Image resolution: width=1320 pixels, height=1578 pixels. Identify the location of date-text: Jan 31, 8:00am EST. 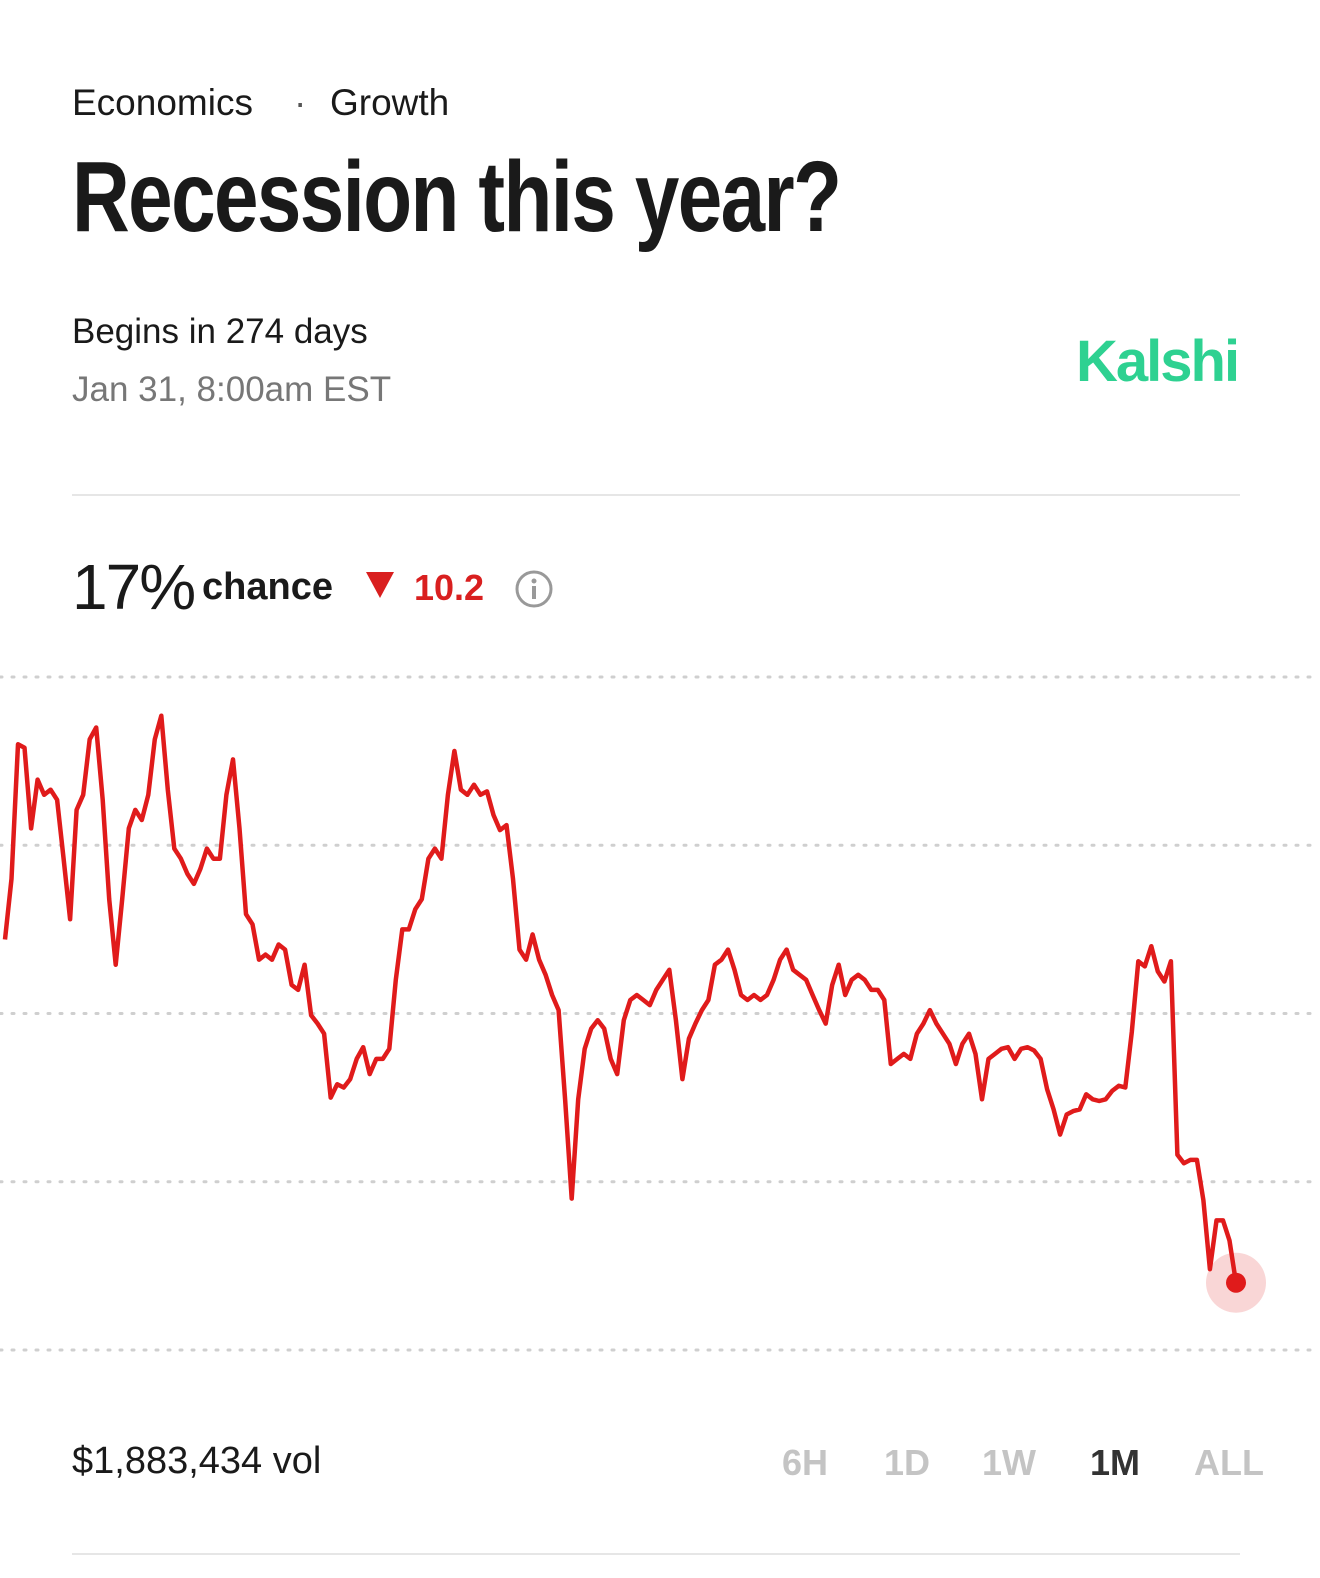
(232, 389).